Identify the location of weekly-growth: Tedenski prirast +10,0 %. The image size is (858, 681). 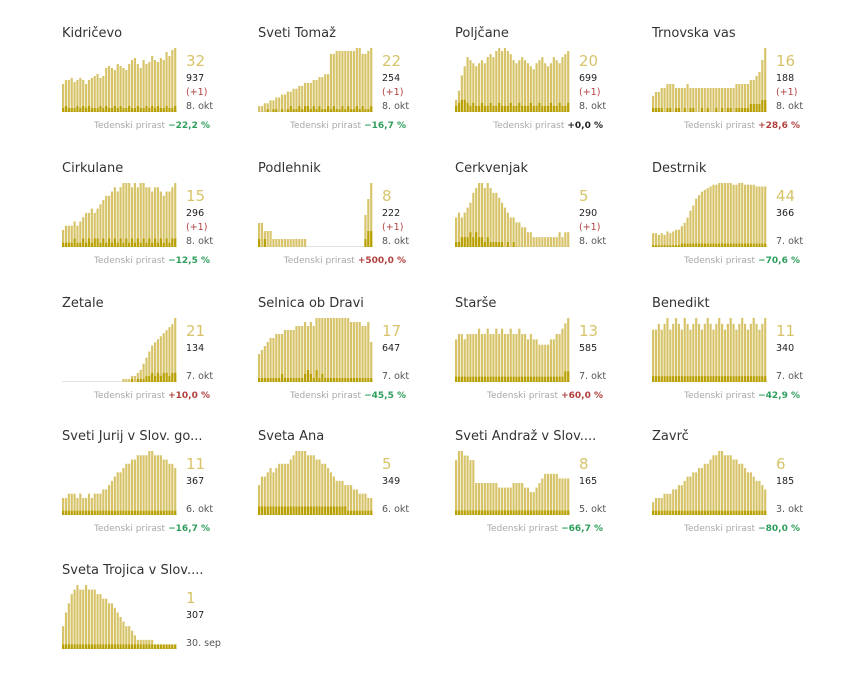
(152, 396).